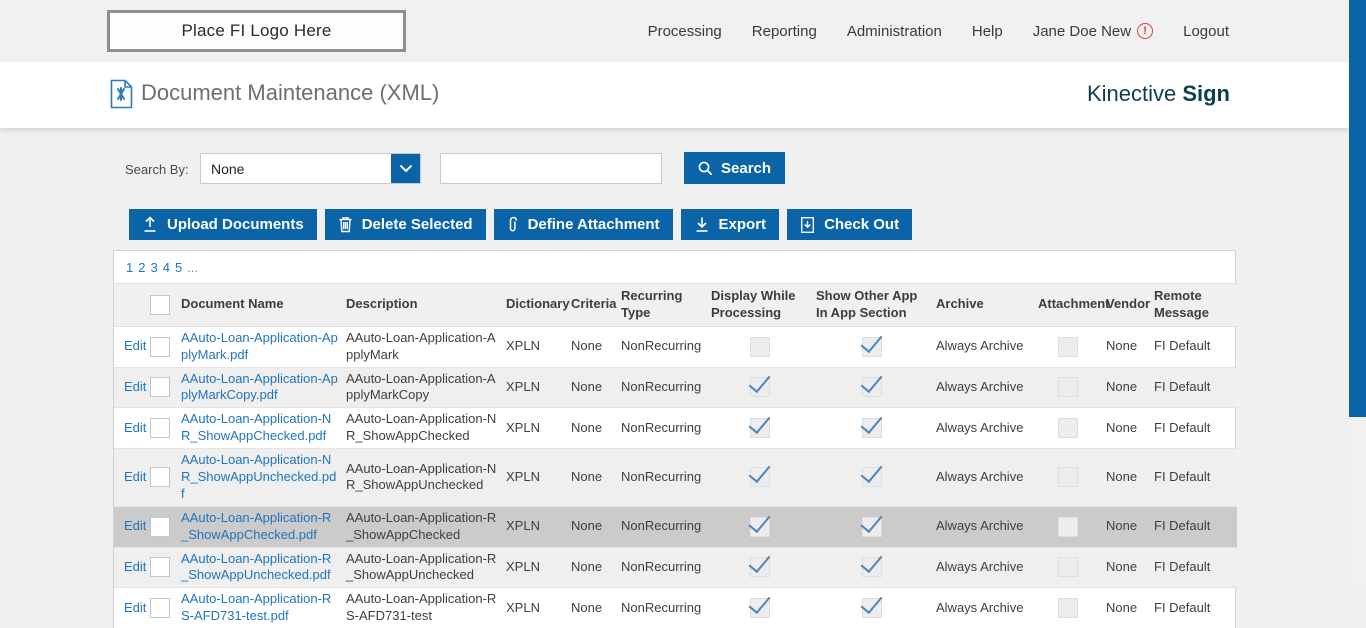 The width and height of the screenshot is (1366, 628). What do you see at coordinates (130, 267) in the screenshot?
I see `page-link-1: 1` at bounding box center [130, 267].